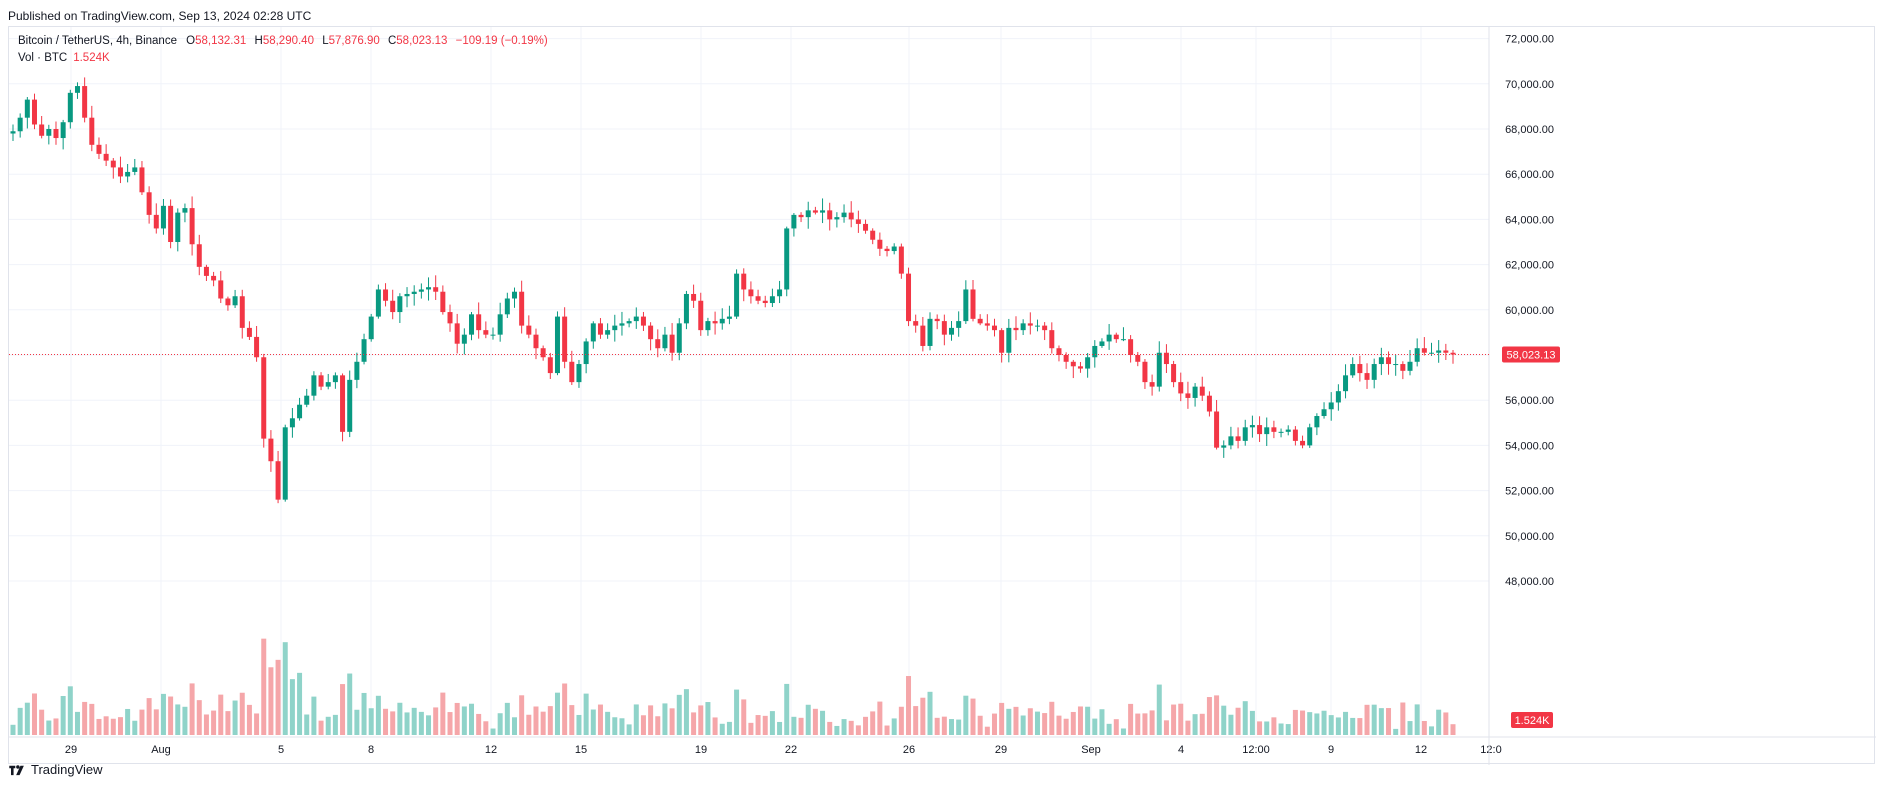  I want to click on y-tick-label: 54,000.00, so click(1529, 446).